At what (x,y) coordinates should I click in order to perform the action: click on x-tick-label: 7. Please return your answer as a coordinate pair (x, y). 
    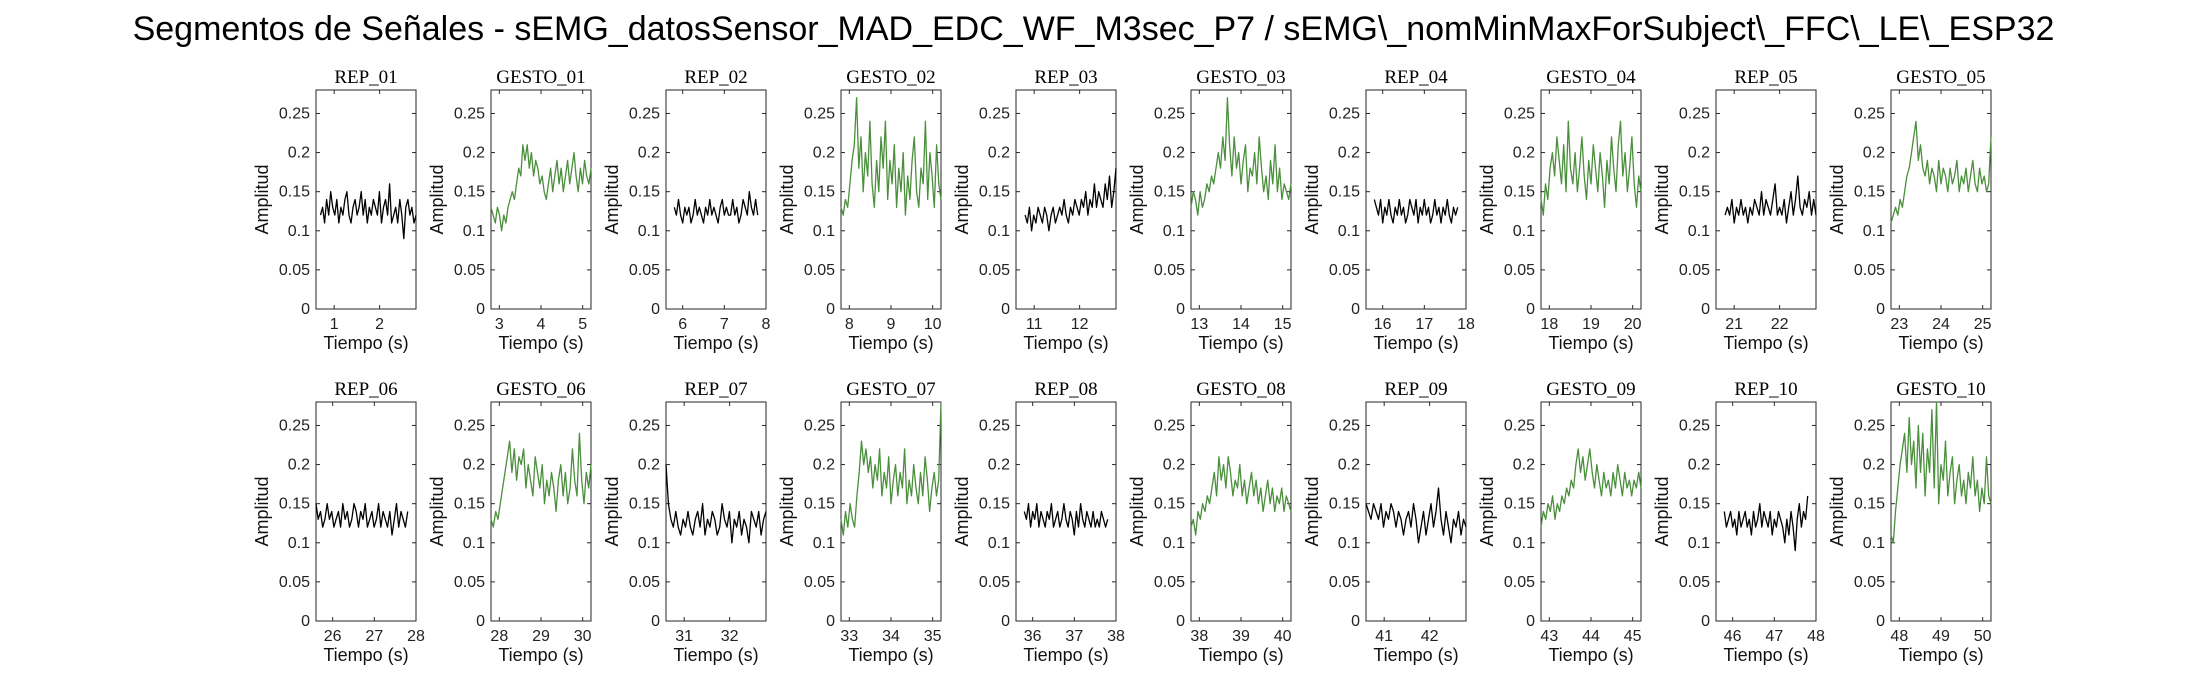
    Looking at the image, I should click on (724, 324).